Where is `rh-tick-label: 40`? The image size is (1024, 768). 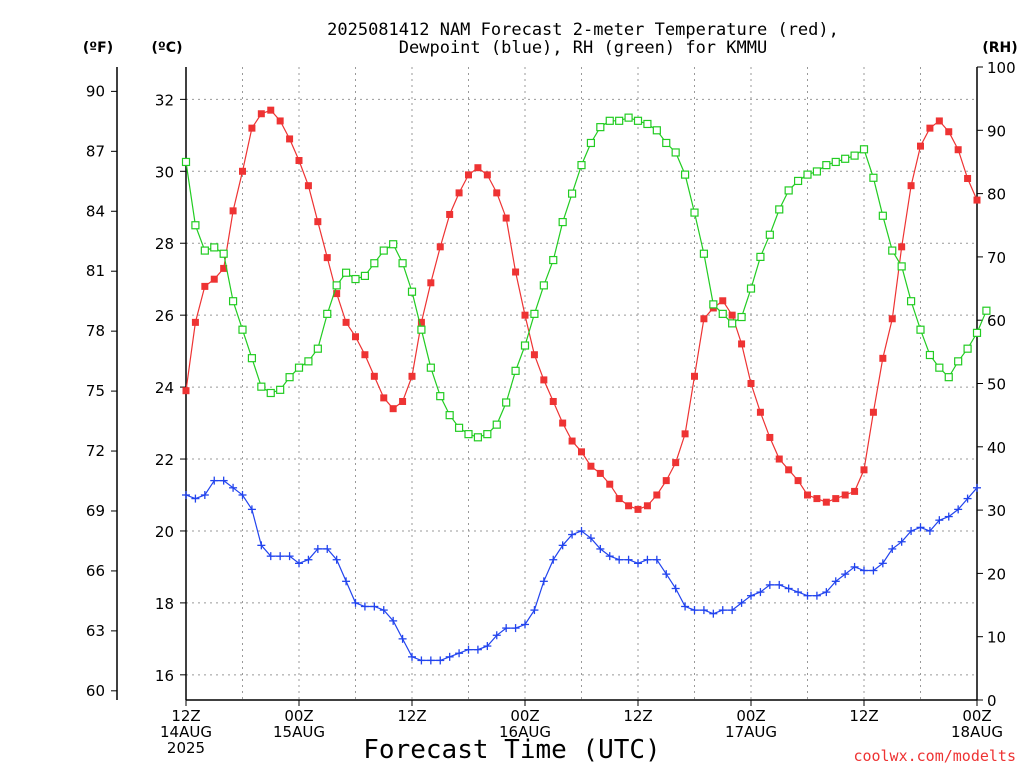
rh-tick-label: 40 is located at coordinates (996, 448).